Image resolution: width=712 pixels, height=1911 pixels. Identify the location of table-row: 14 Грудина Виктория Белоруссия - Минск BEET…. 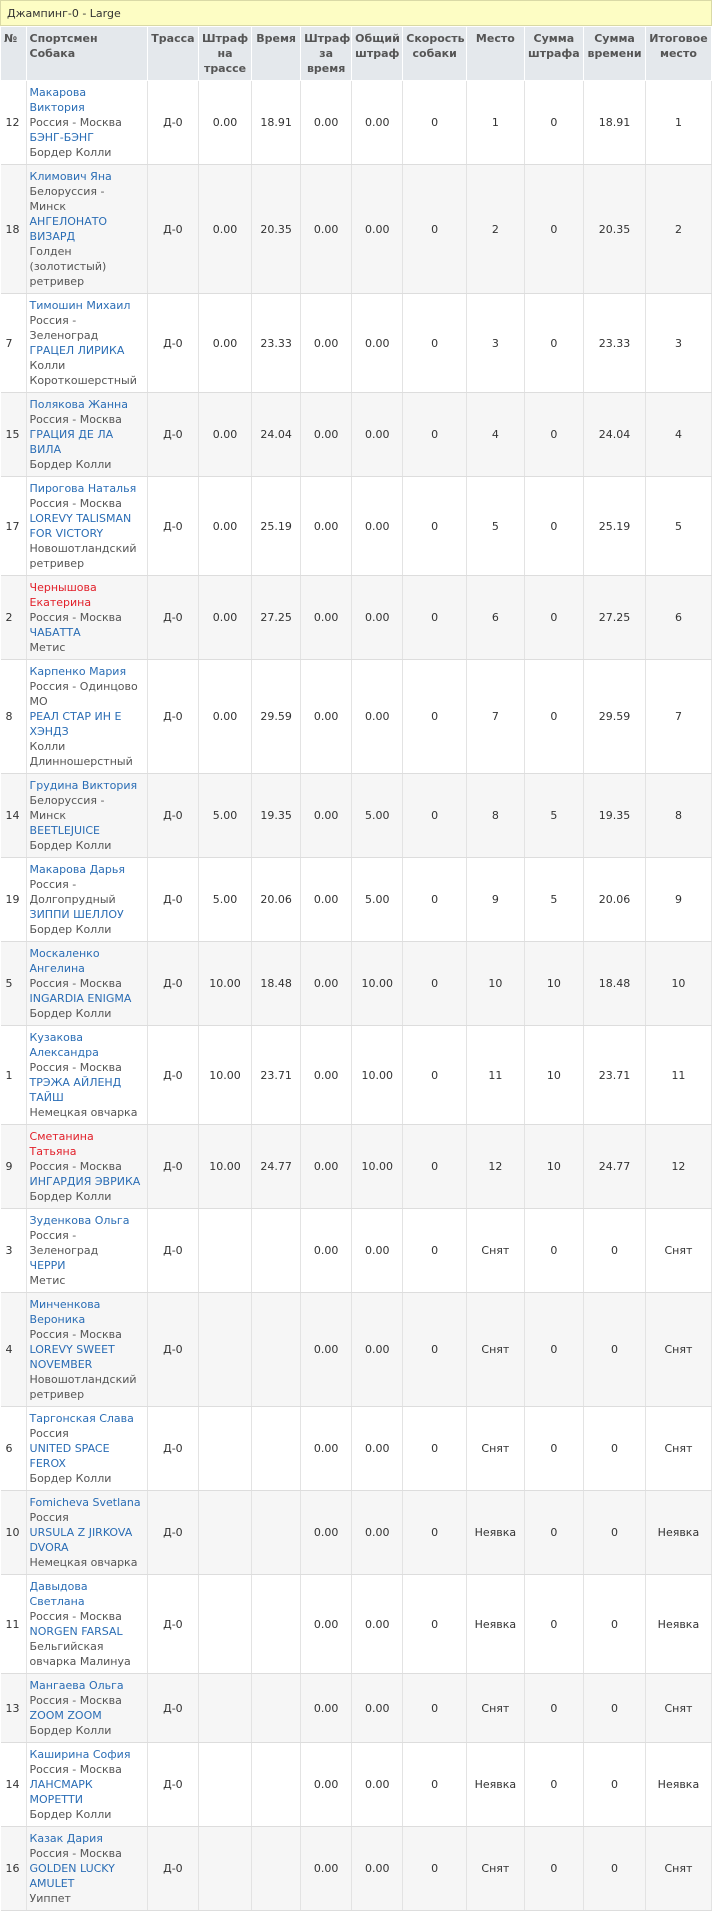
(356, 815).